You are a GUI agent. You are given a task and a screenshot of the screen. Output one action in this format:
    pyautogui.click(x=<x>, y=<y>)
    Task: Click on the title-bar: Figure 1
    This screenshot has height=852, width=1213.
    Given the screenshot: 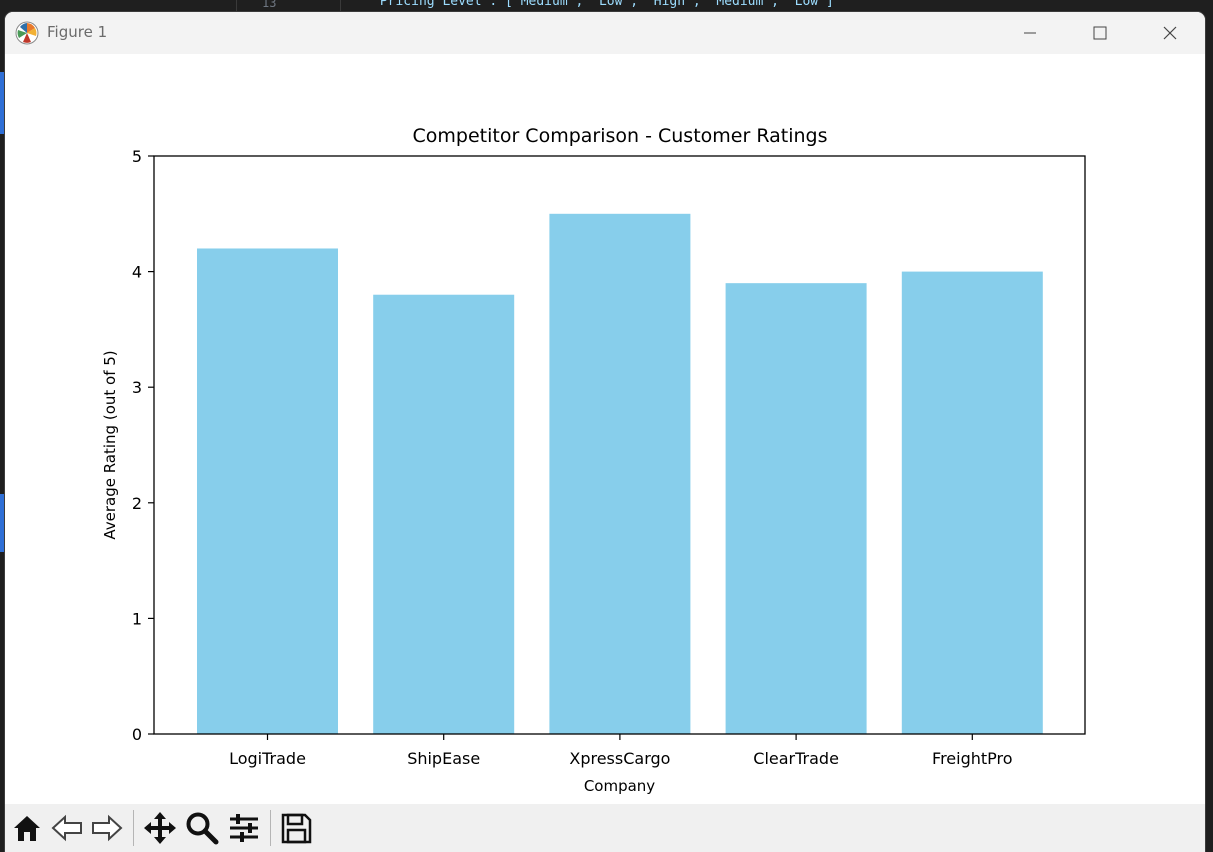 What is the action you would take?
    pyautogui.click(x=605, y=33)
    